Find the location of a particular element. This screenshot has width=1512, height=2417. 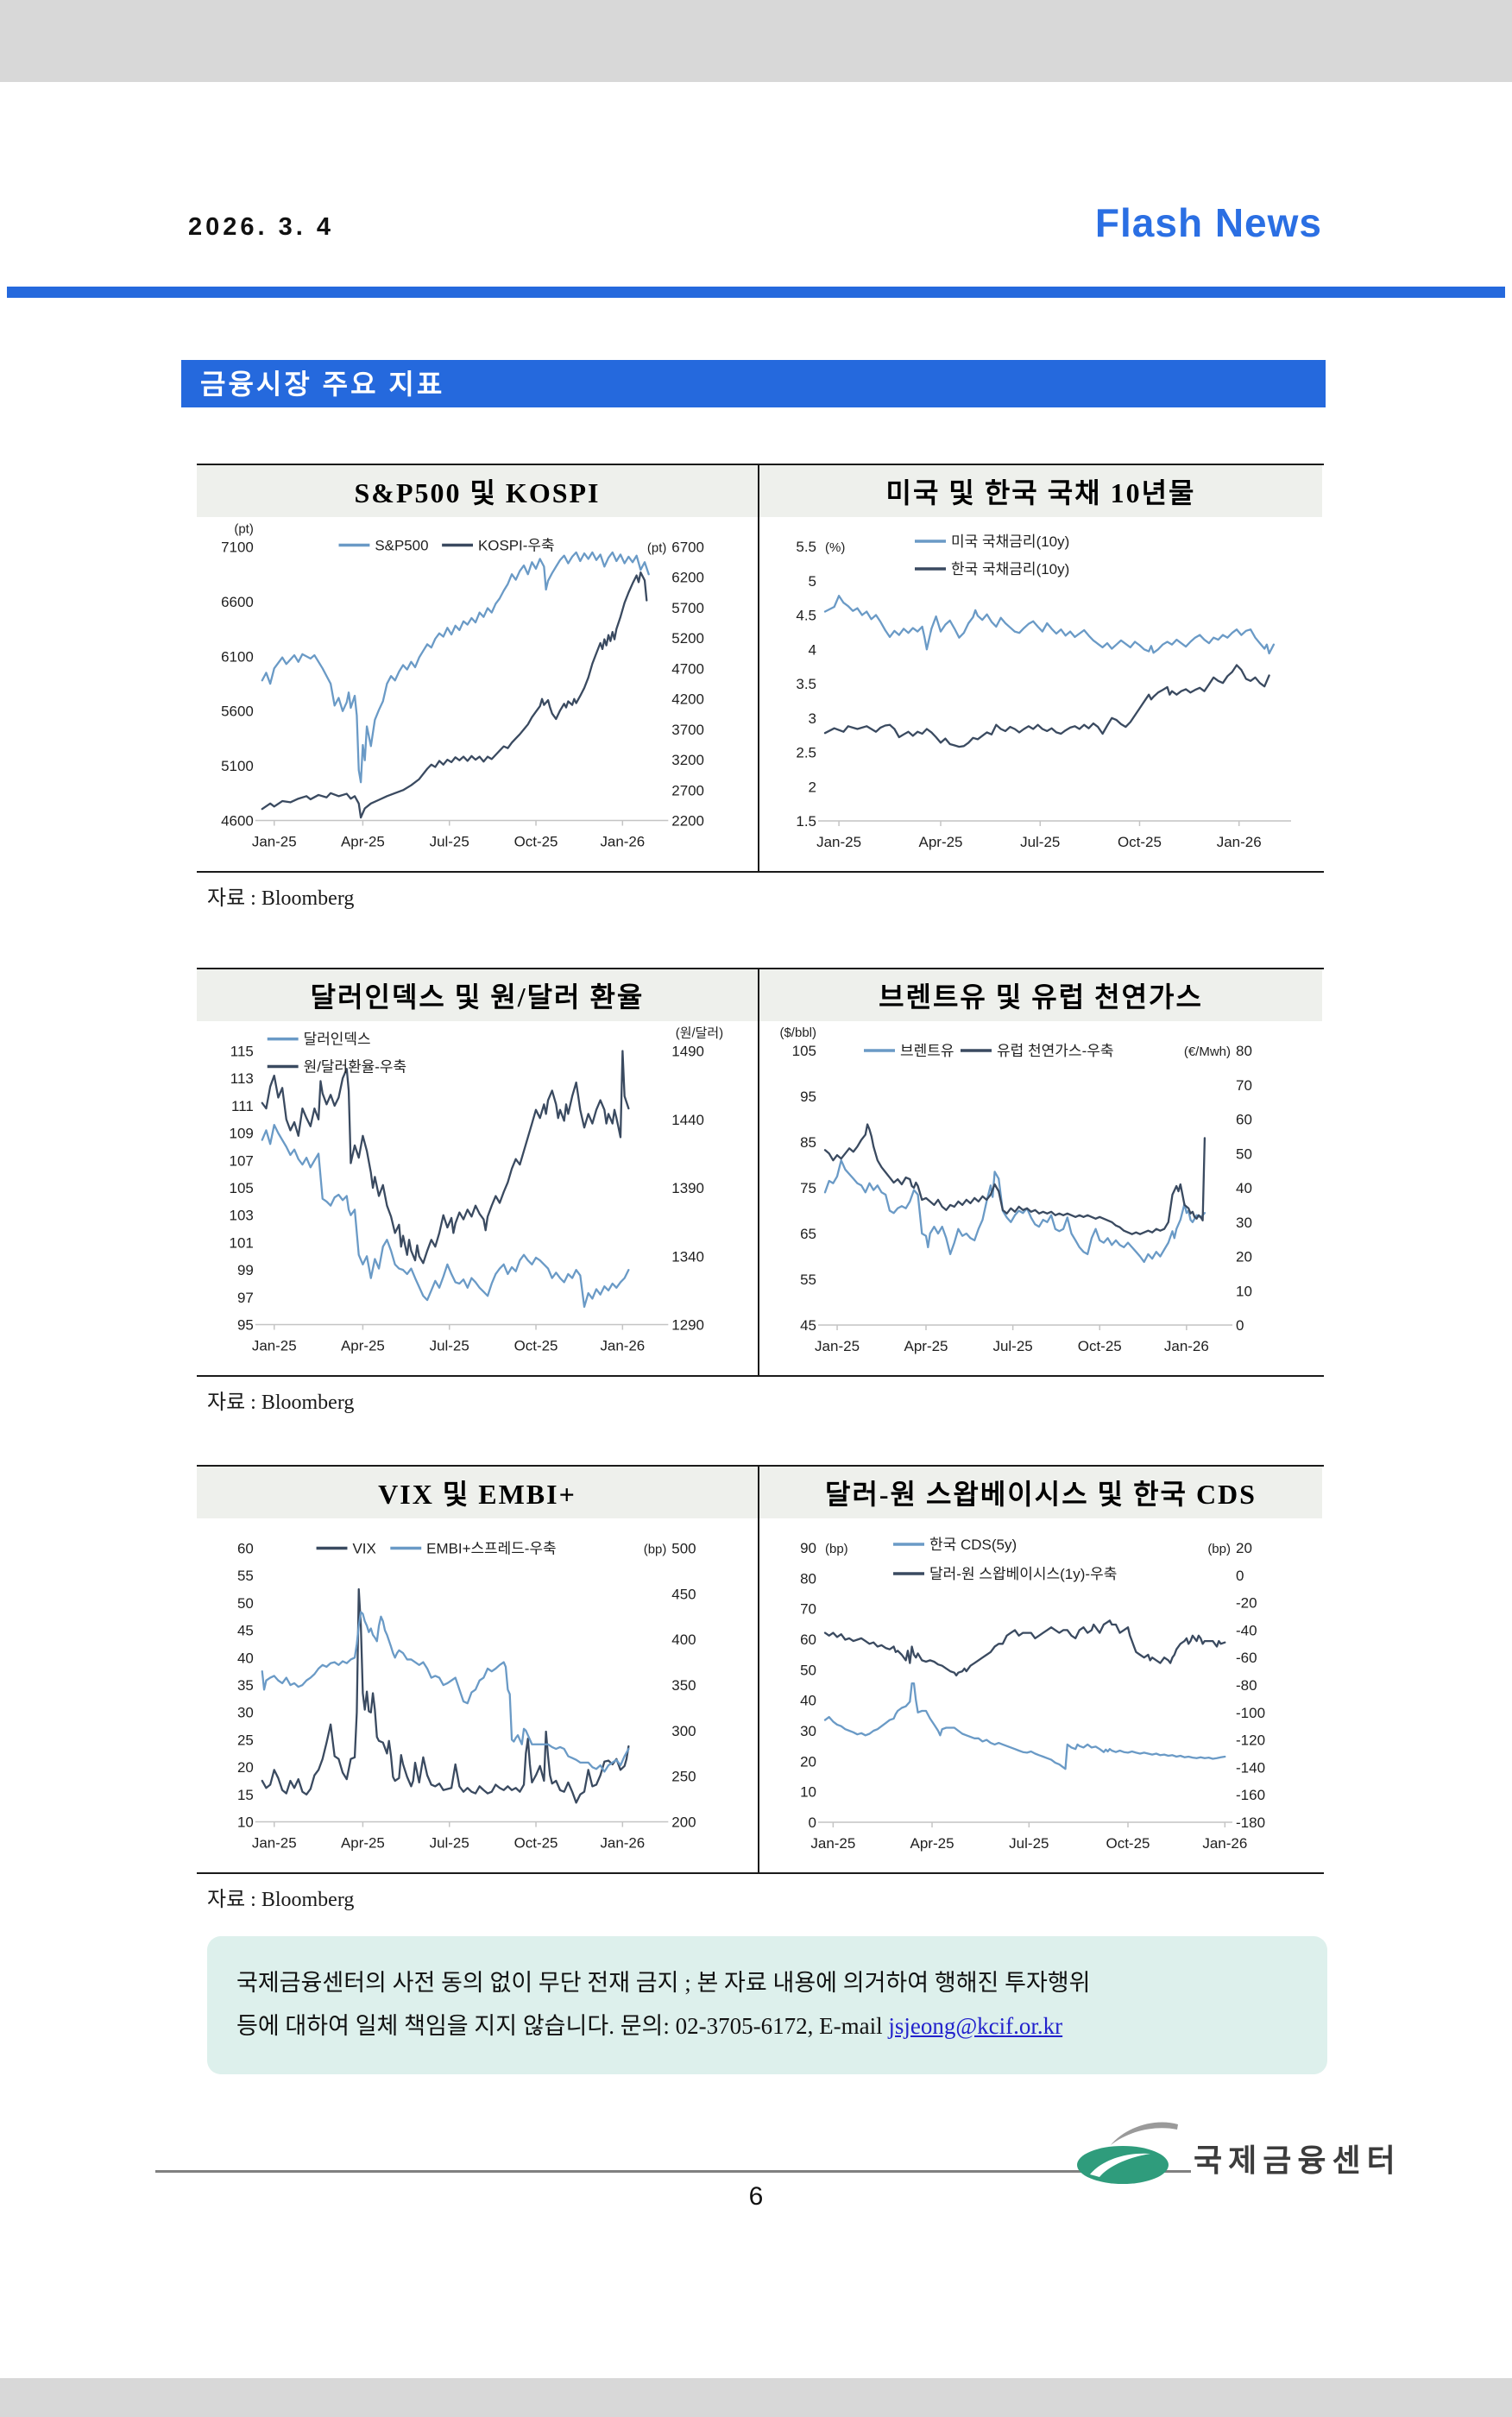

svg-text: (bp) is located at coordinates (1219, 1549).